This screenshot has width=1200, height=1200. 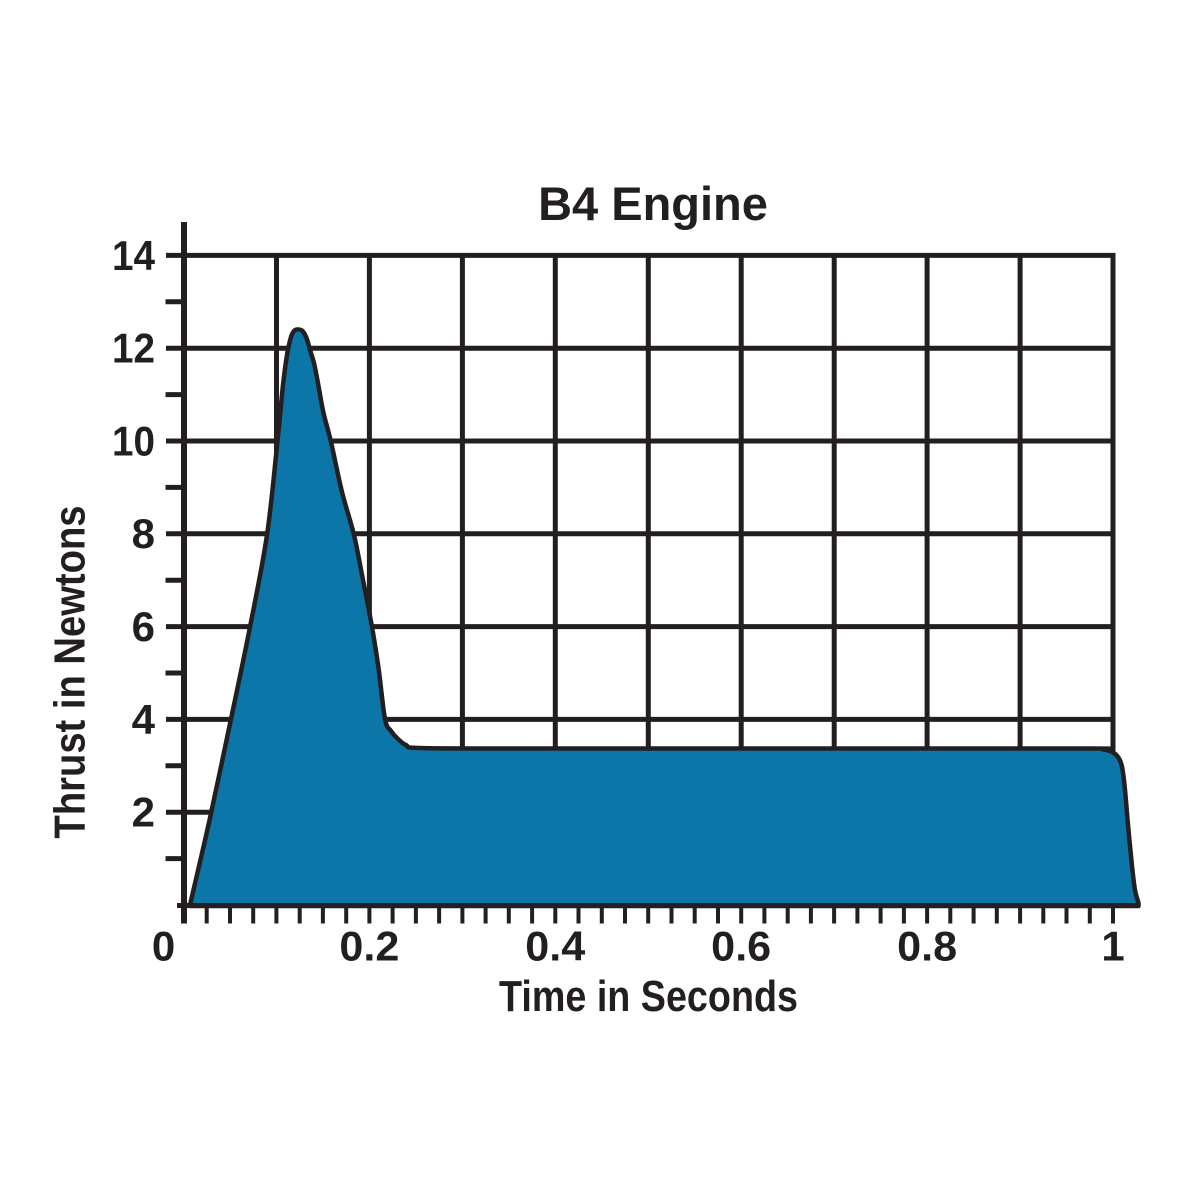 What do you see at coordinates (144, 719) in the screenshot?
I see `svg-text: 4` at bounding box center [144, 719].